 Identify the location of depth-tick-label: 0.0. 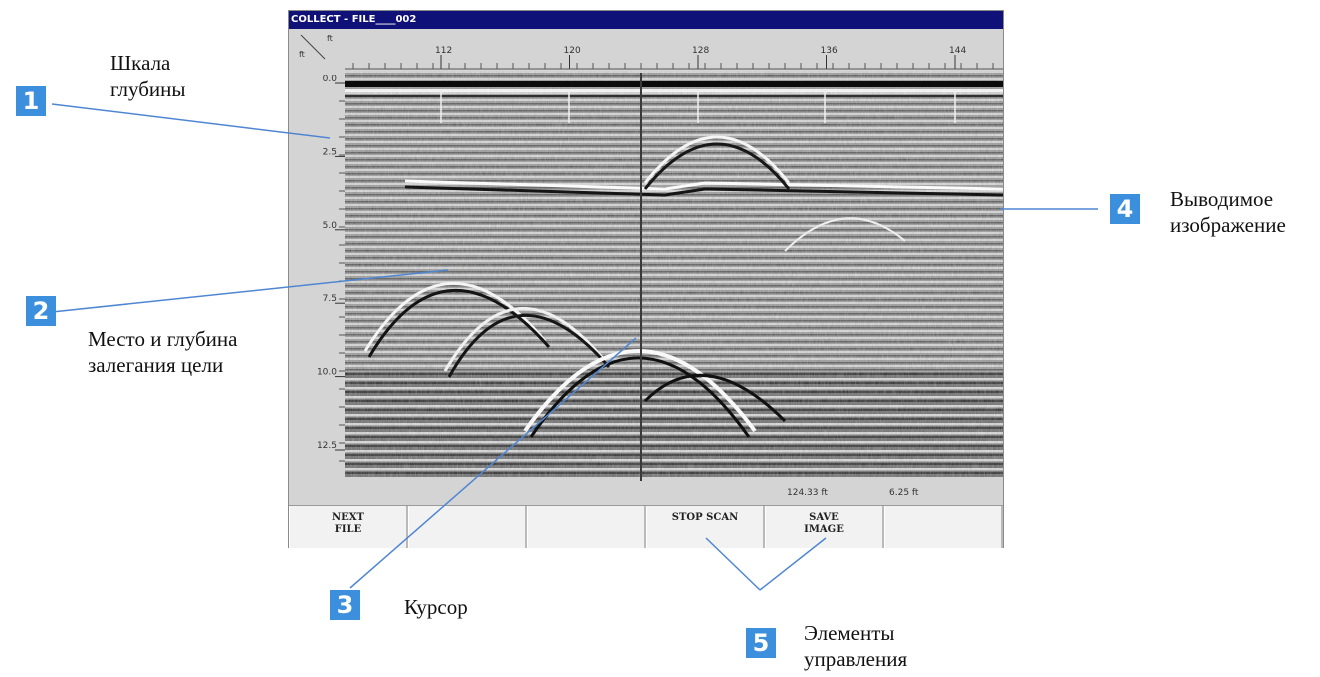
(330, 79).